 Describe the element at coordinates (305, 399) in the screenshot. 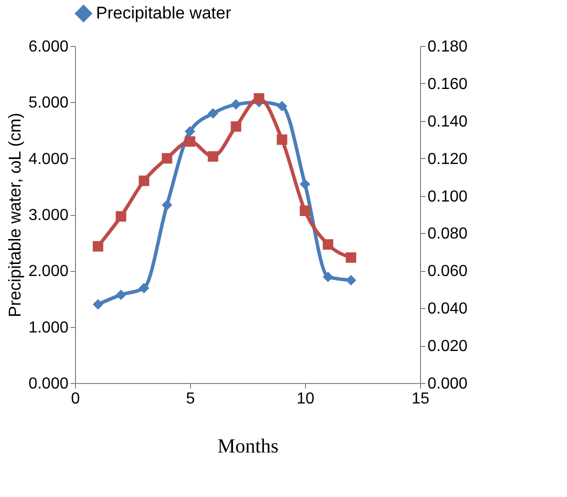

I see `x-tick-label: 10` at that location.